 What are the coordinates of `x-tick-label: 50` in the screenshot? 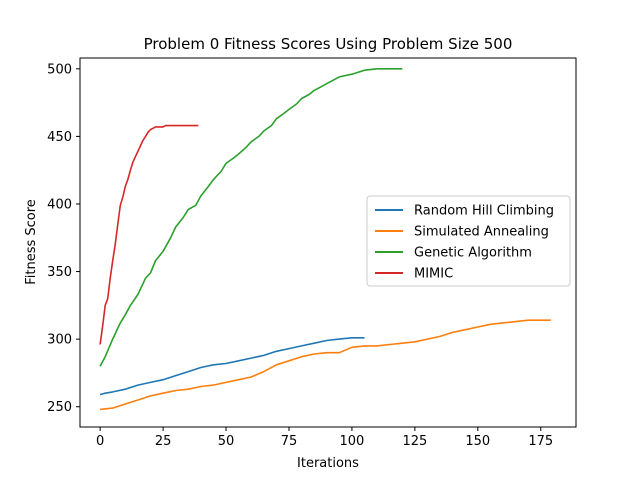 It's located at (226, 441).